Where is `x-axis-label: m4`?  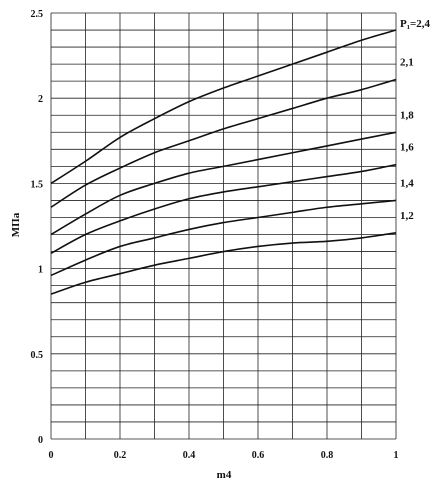 x-axis-label: m4 is located at coordinates (224, 475).